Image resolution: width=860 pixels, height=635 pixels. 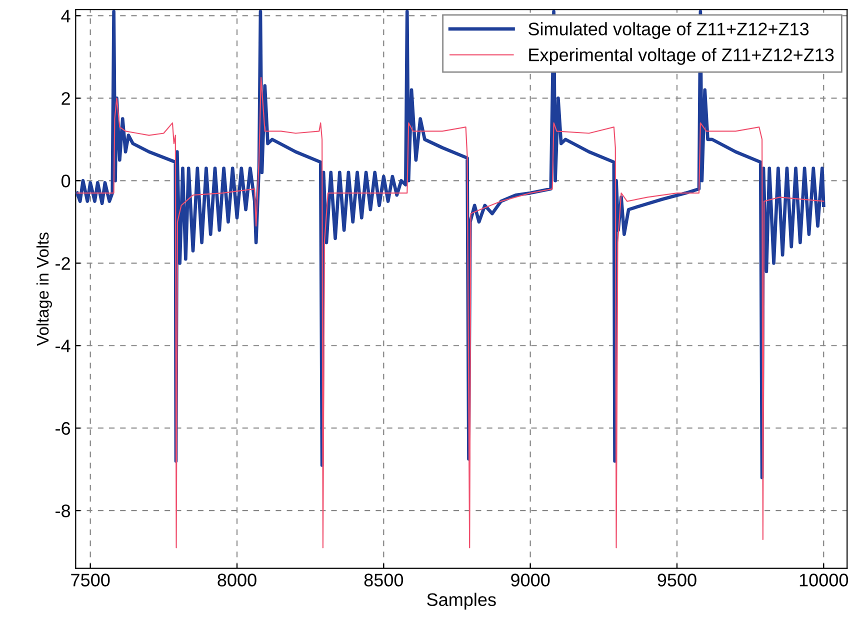 I want to click on x-tick-label: 8500, so click(x=384, y=580).